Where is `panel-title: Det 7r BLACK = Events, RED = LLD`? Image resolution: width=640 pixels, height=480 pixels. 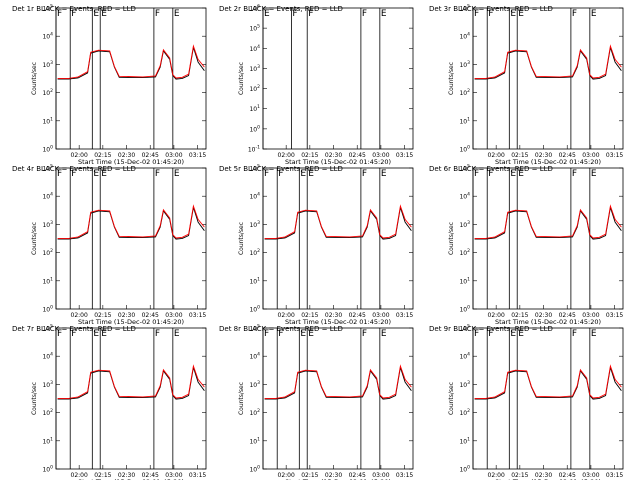
panel-title: Det 7r BLACK = Events, RED = LLD is located at coordinates (74, 329).